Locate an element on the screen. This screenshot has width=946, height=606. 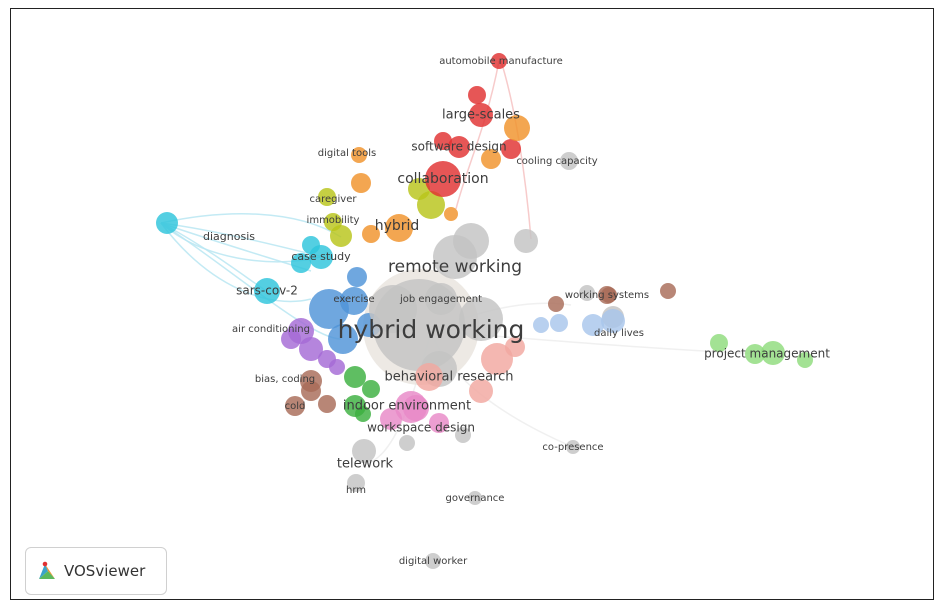
node-label-exercise: exercise is located at coordinates (353, 299).